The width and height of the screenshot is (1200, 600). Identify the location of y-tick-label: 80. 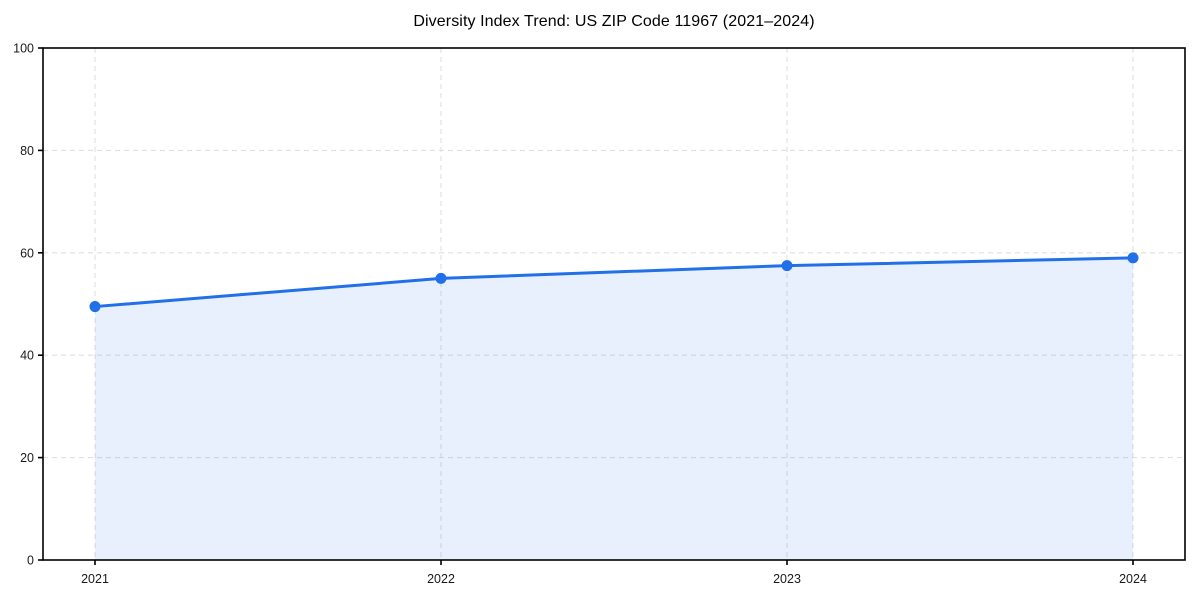
(27, 151).